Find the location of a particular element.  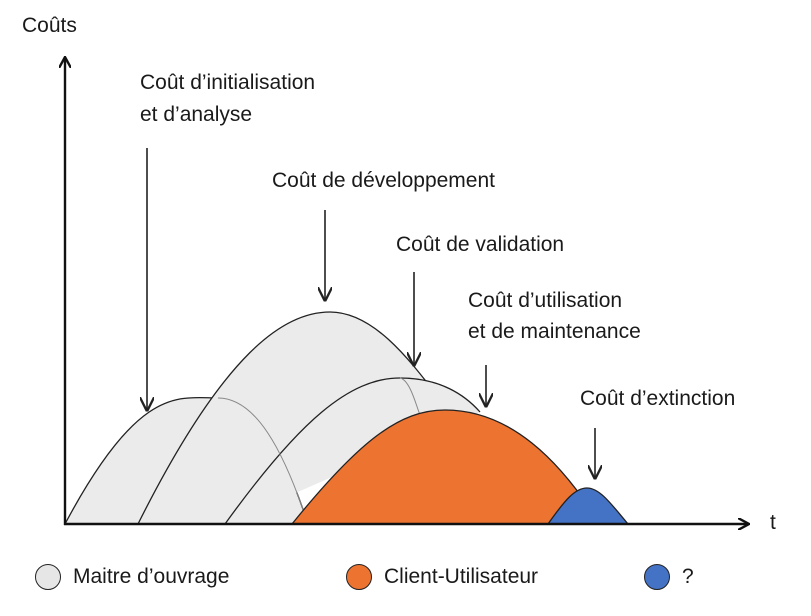

label-initialisation-line2: et d’analyse is located at coordinates (196, 114).